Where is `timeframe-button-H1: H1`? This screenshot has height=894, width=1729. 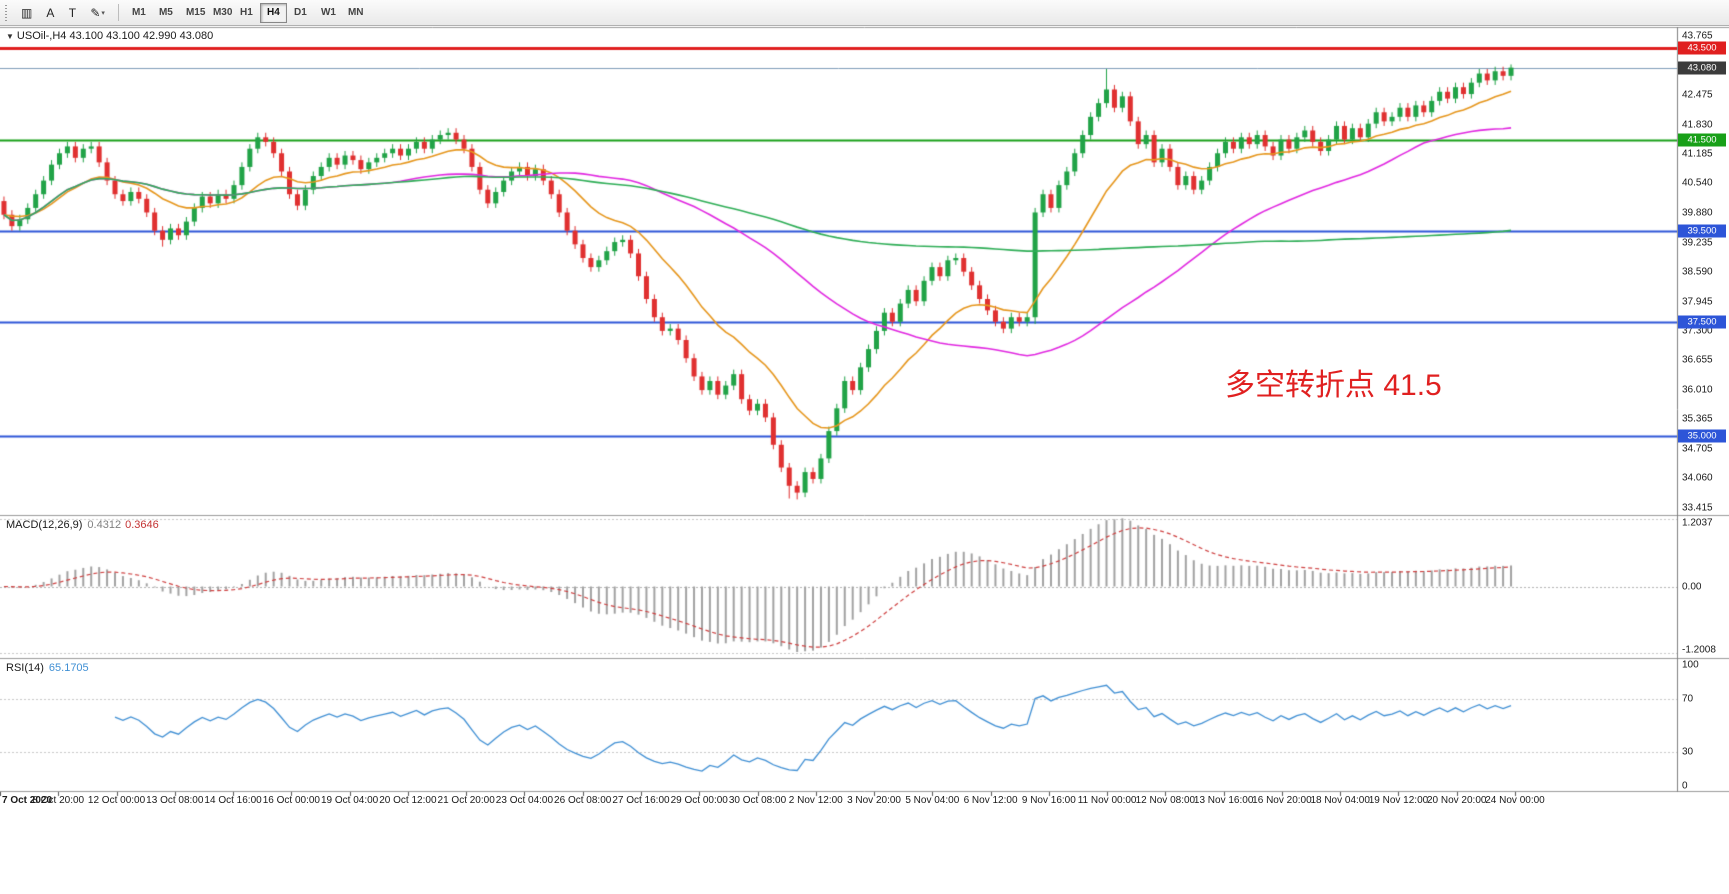 timeframe-button-H1: H1 is located at coordinates (246, 13).